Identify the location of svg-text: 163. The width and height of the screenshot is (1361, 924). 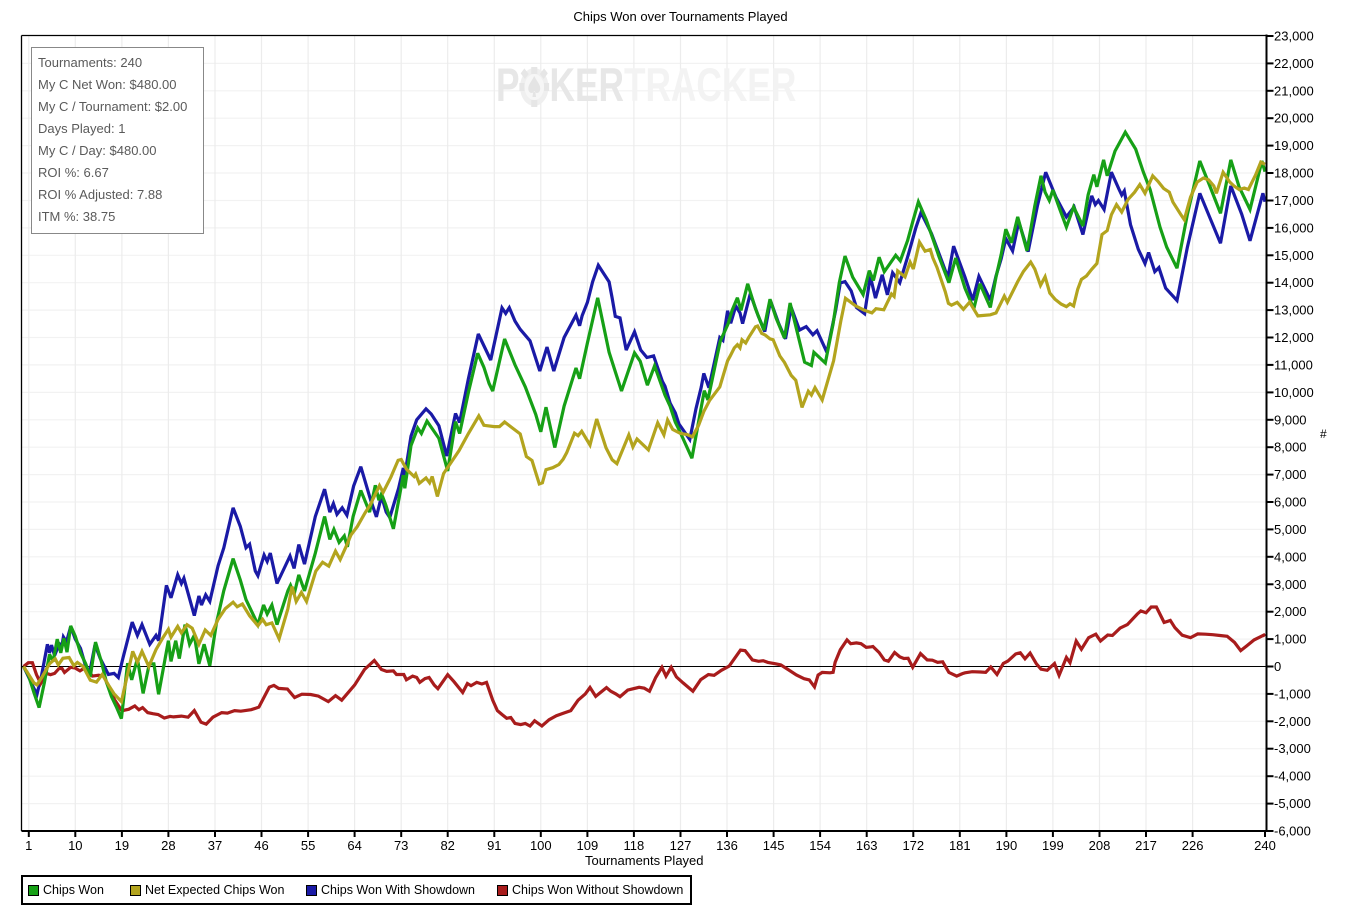
(867, 845).